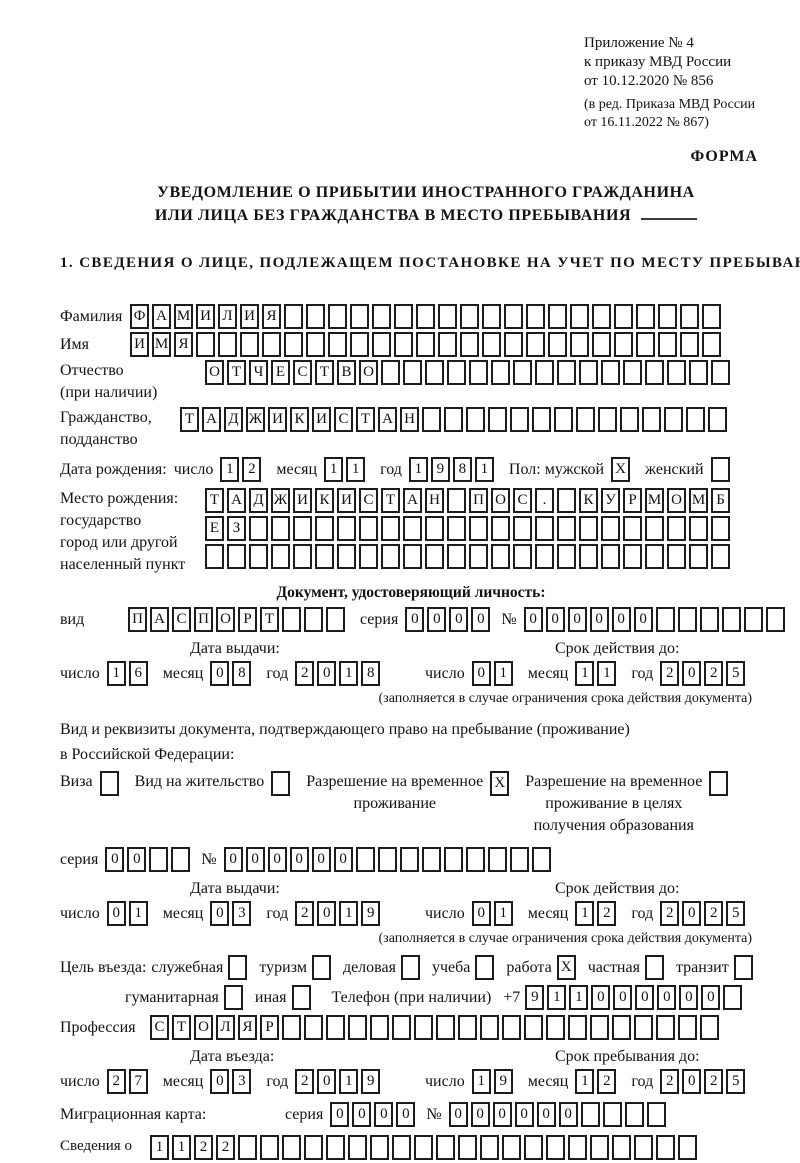  Describe the element at coordinates (522, 500) in the screenshot. I see `form-cell: С` at that location.